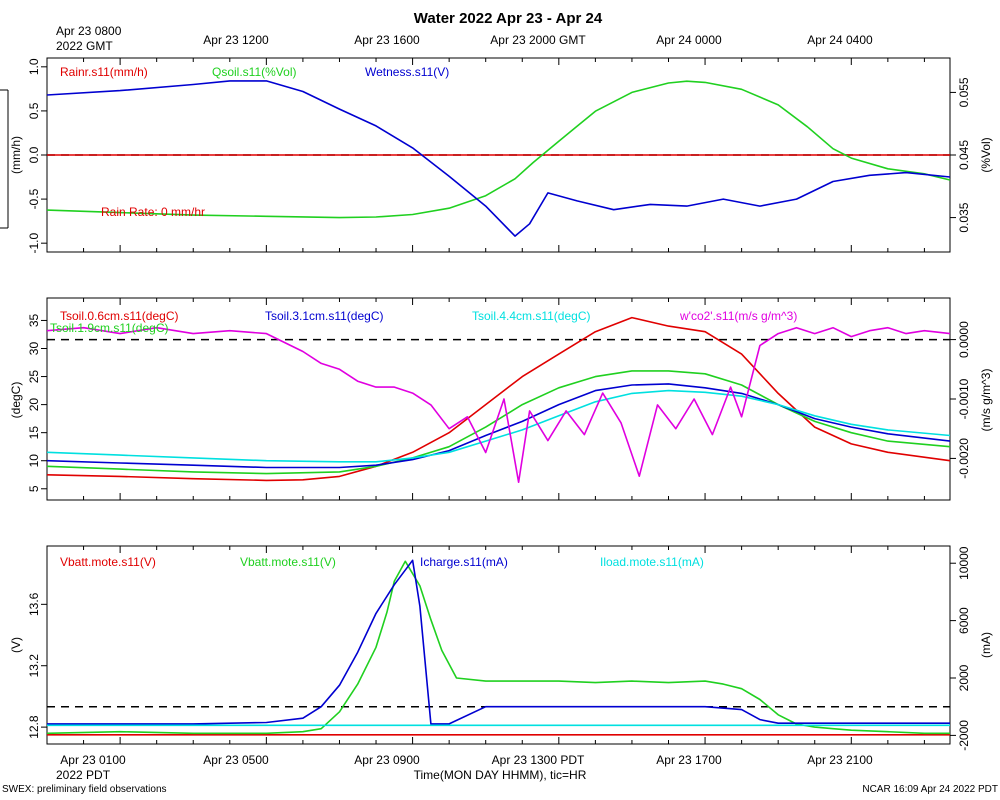 This screenshot has width=1000, height=800. What do you see at coordinates (964, 620) in the screenshot?
I see `y-tick-label-right: 6000` at bounding box center [964, 620].